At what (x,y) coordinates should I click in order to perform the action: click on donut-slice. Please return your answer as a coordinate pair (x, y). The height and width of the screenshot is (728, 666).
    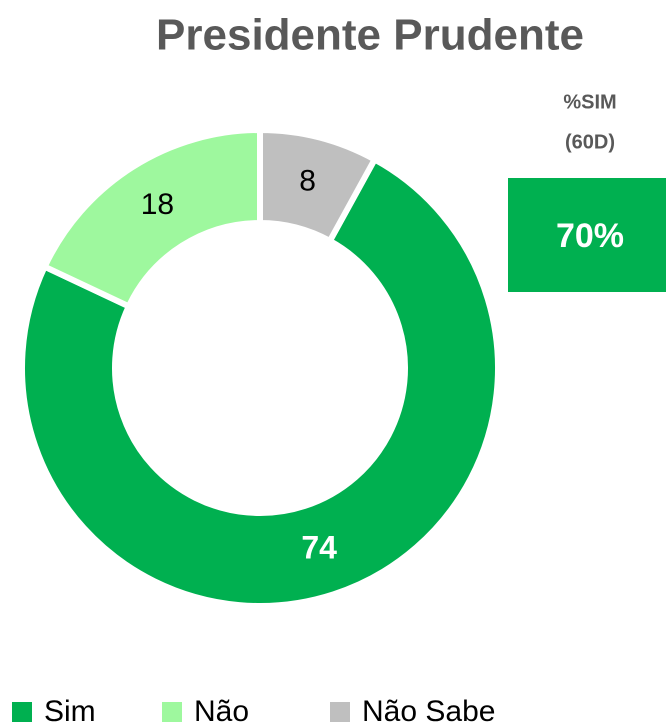
    Looking at the image, I should click on (318, 186).